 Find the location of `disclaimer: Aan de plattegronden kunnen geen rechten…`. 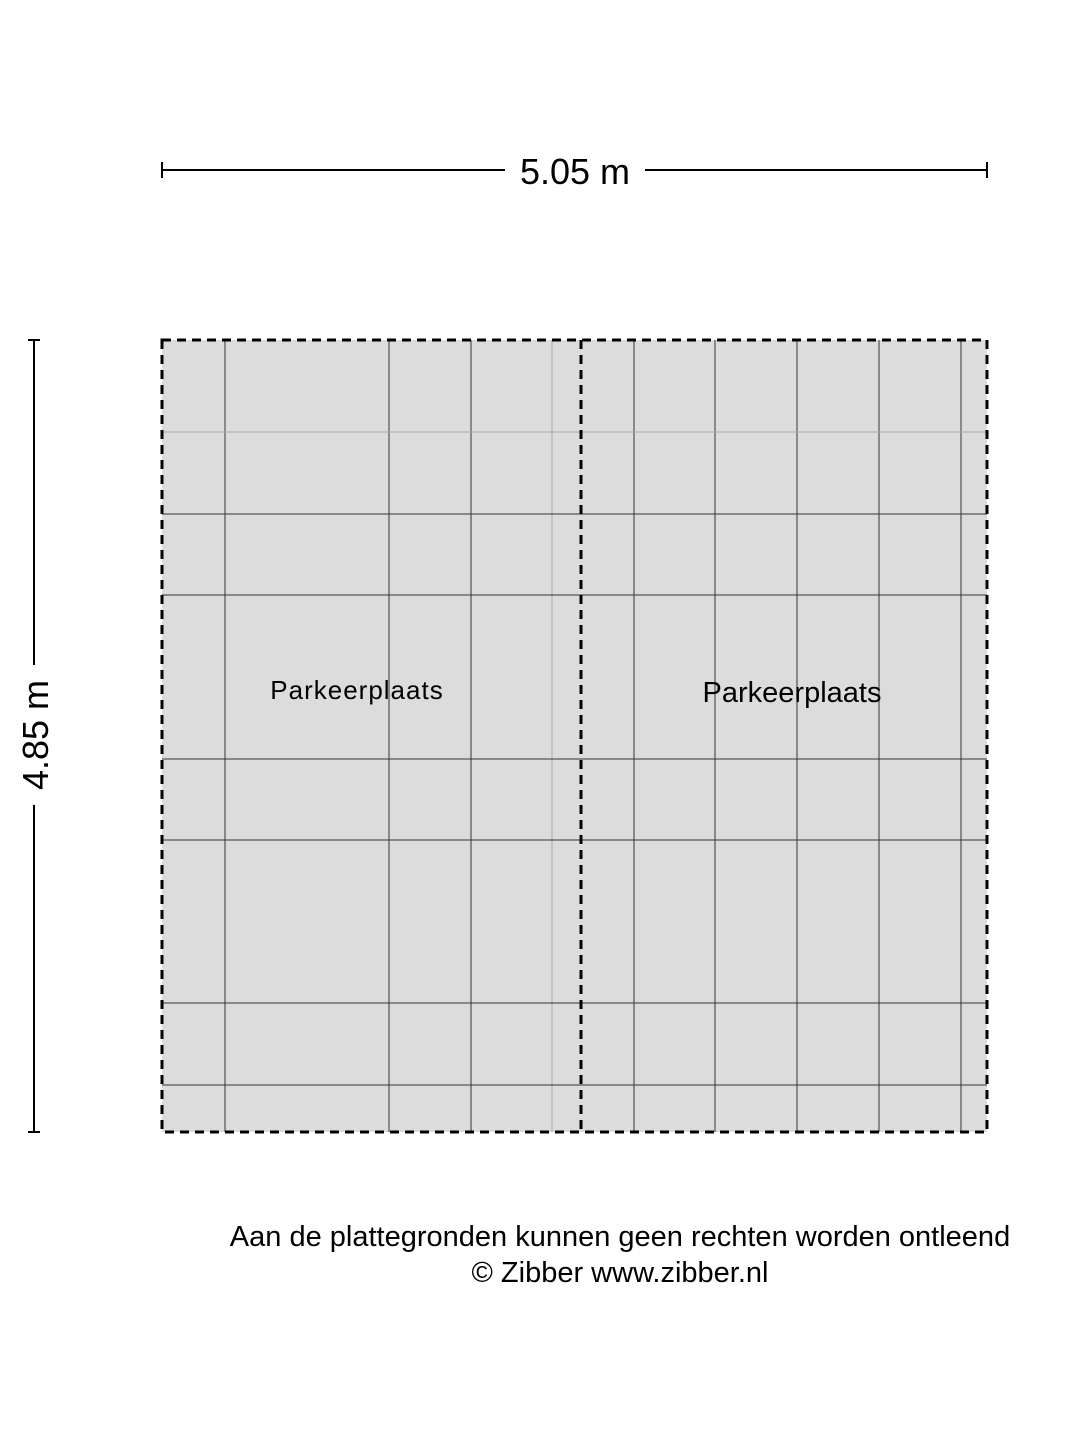

disclaimer: Aan de plattegronden kunnen geen rechten… is located at coordinates (620, 1237).